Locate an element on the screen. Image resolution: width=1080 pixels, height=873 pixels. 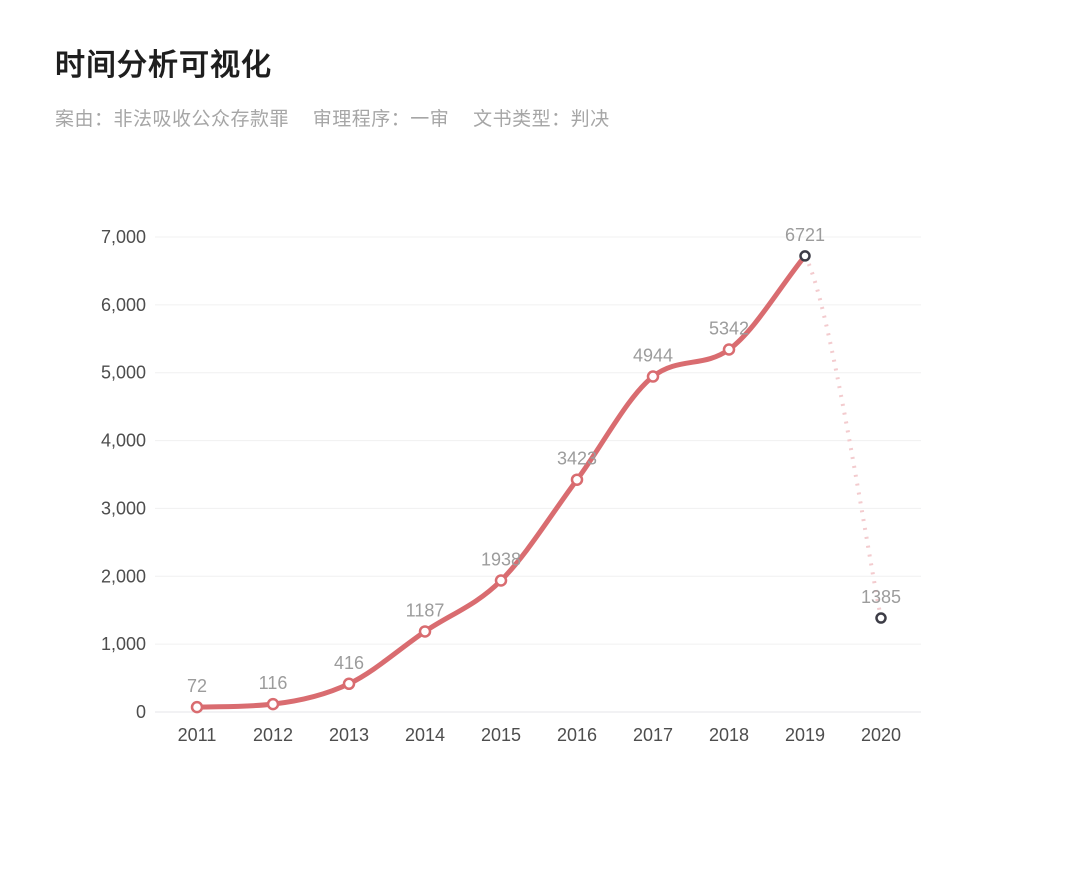
x-tick-label-2013: 2013 is located at coordinates (349, 735).